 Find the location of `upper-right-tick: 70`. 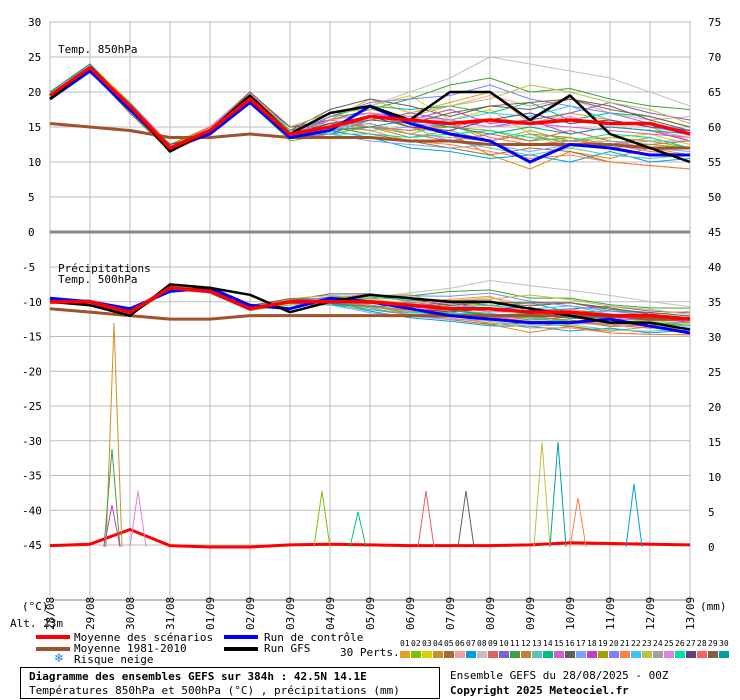

upper-right-tick: 70 is located at coordinates (714, 57).